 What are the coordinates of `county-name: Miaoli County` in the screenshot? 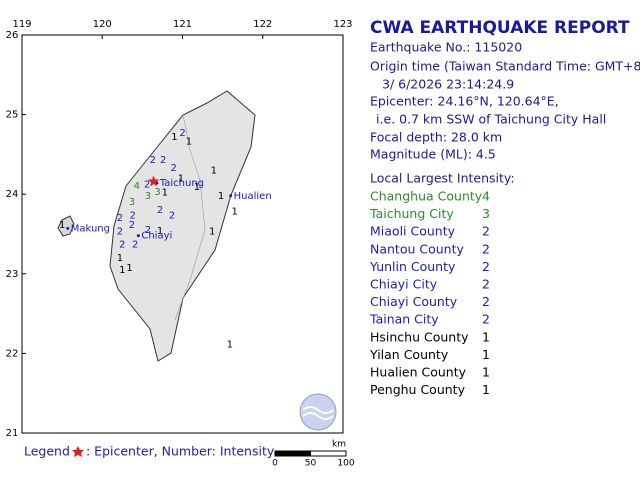 It's located at (413, 231).